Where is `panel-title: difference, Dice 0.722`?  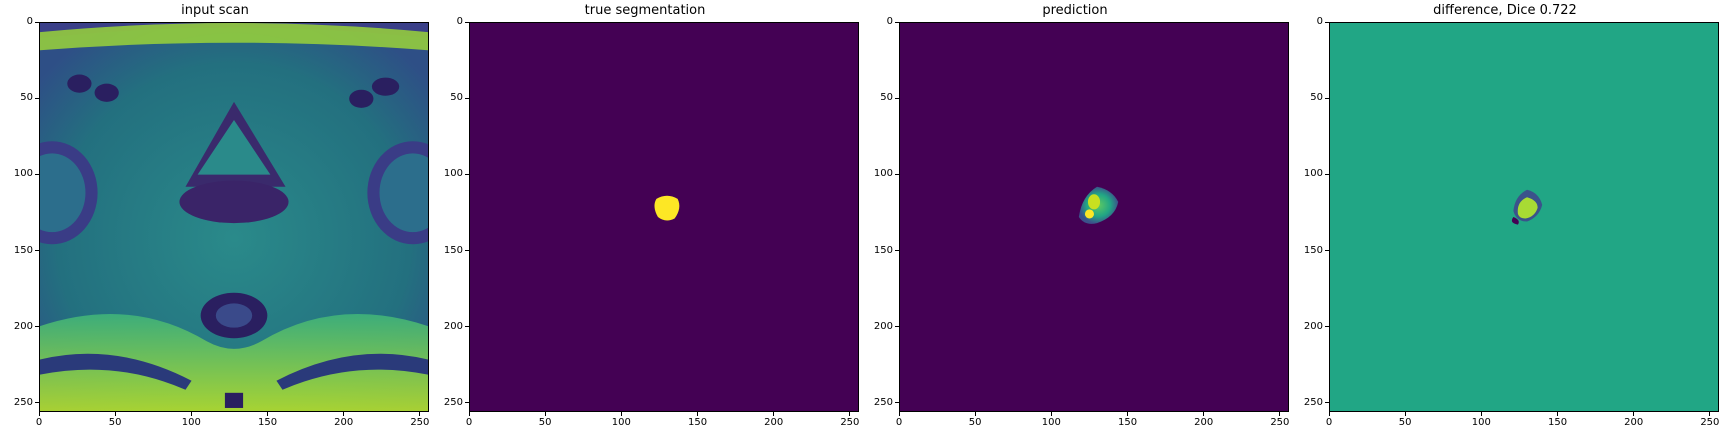 panel-title: difference, Dice 0.722 is located at coordinates (1505, 10).